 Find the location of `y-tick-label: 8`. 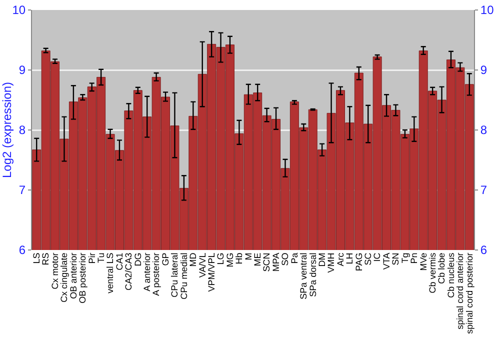

y-tick-label: 8 is located at coordinates (22, 130).